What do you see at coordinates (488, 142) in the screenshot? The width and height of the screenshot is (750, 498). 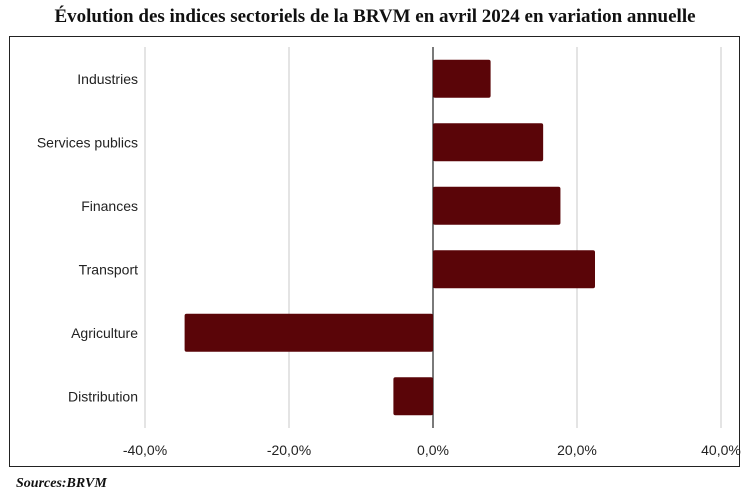 I see `bar-services-publics` at bounding box center [488, 142].